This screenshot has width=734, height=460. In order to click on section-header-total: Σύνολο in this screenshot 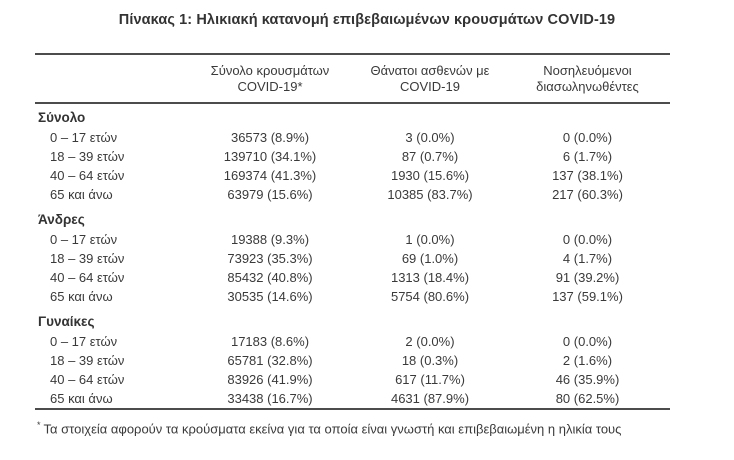, I will do `click(62, 117)`.